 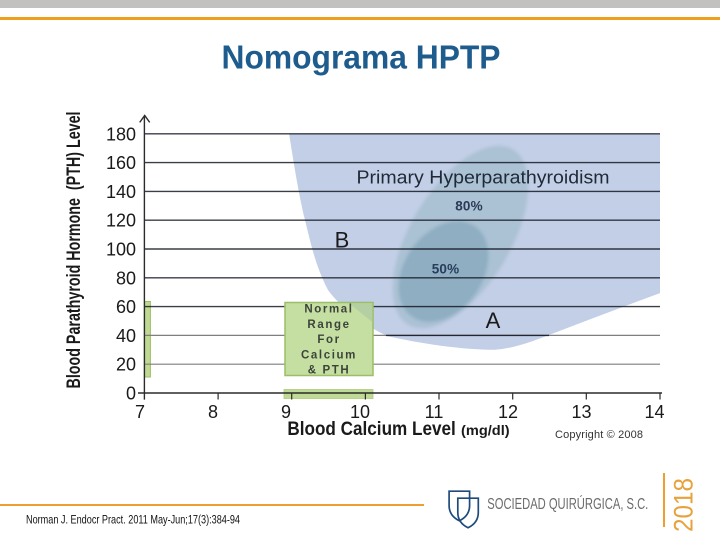 I want to click on svg-text: 160, so click(x=121, y=163).